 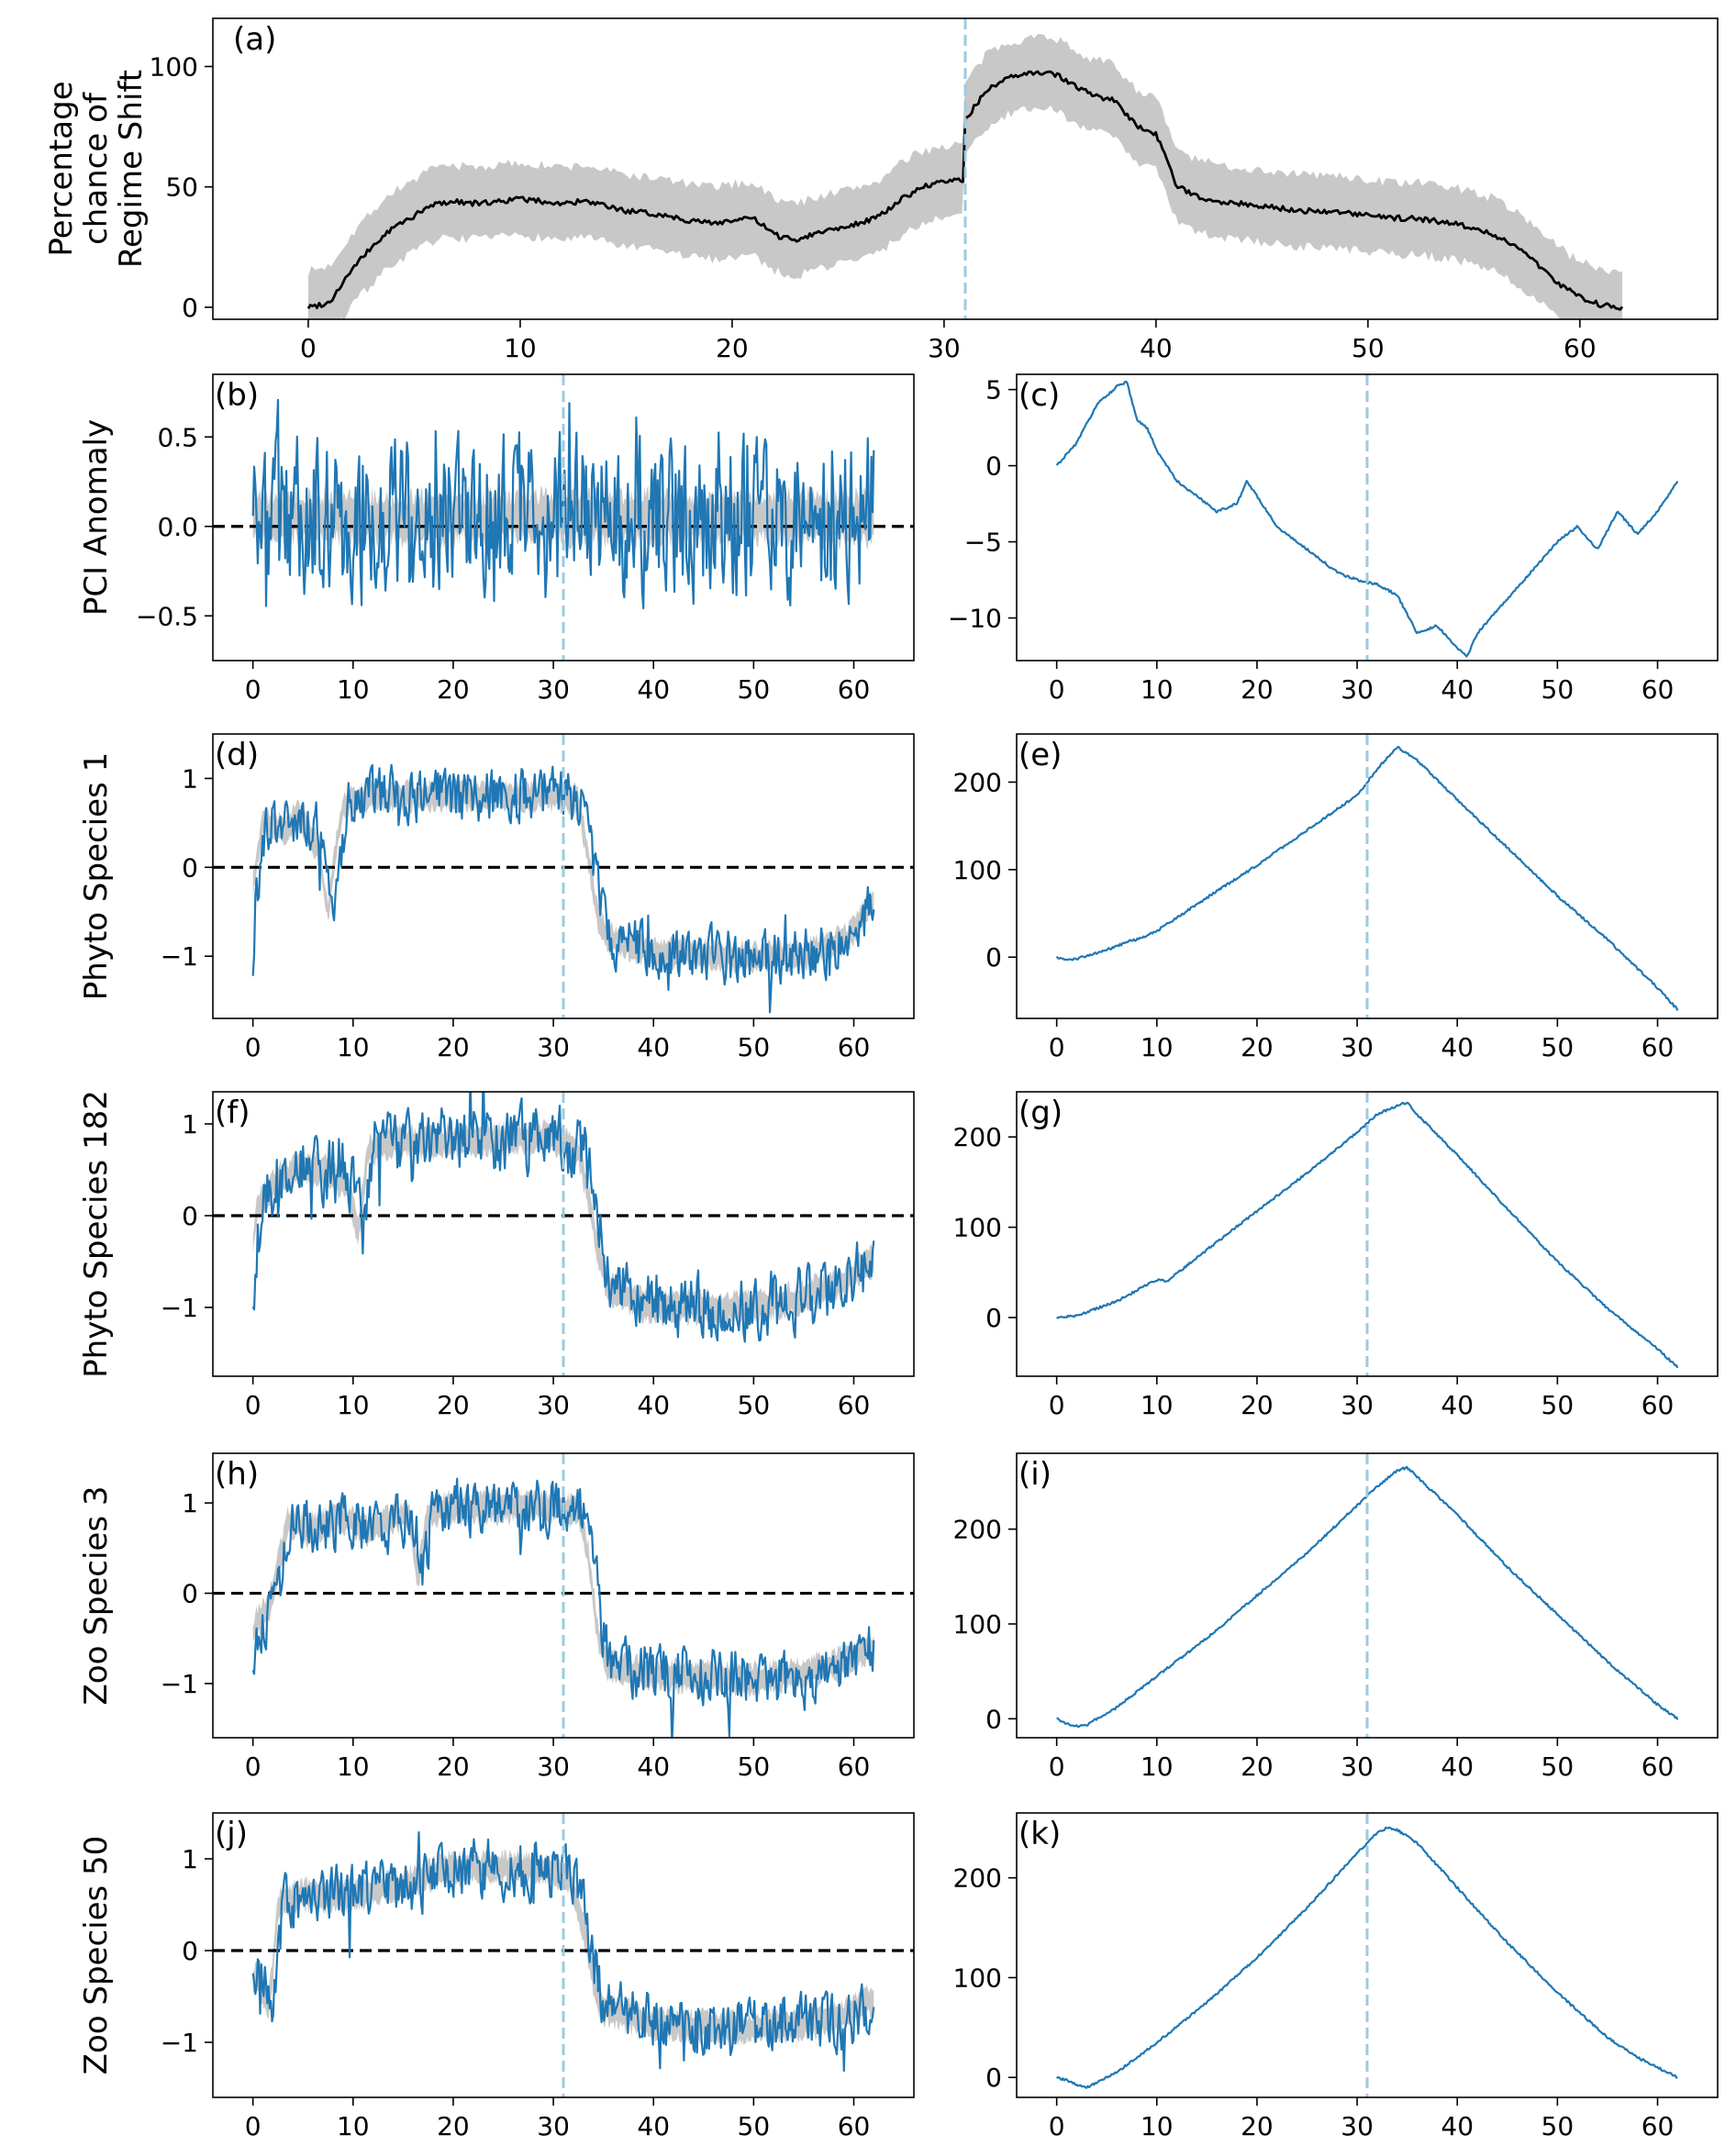 I want to click on y-tick-label-j: 1, so click(x=190, y=1859).